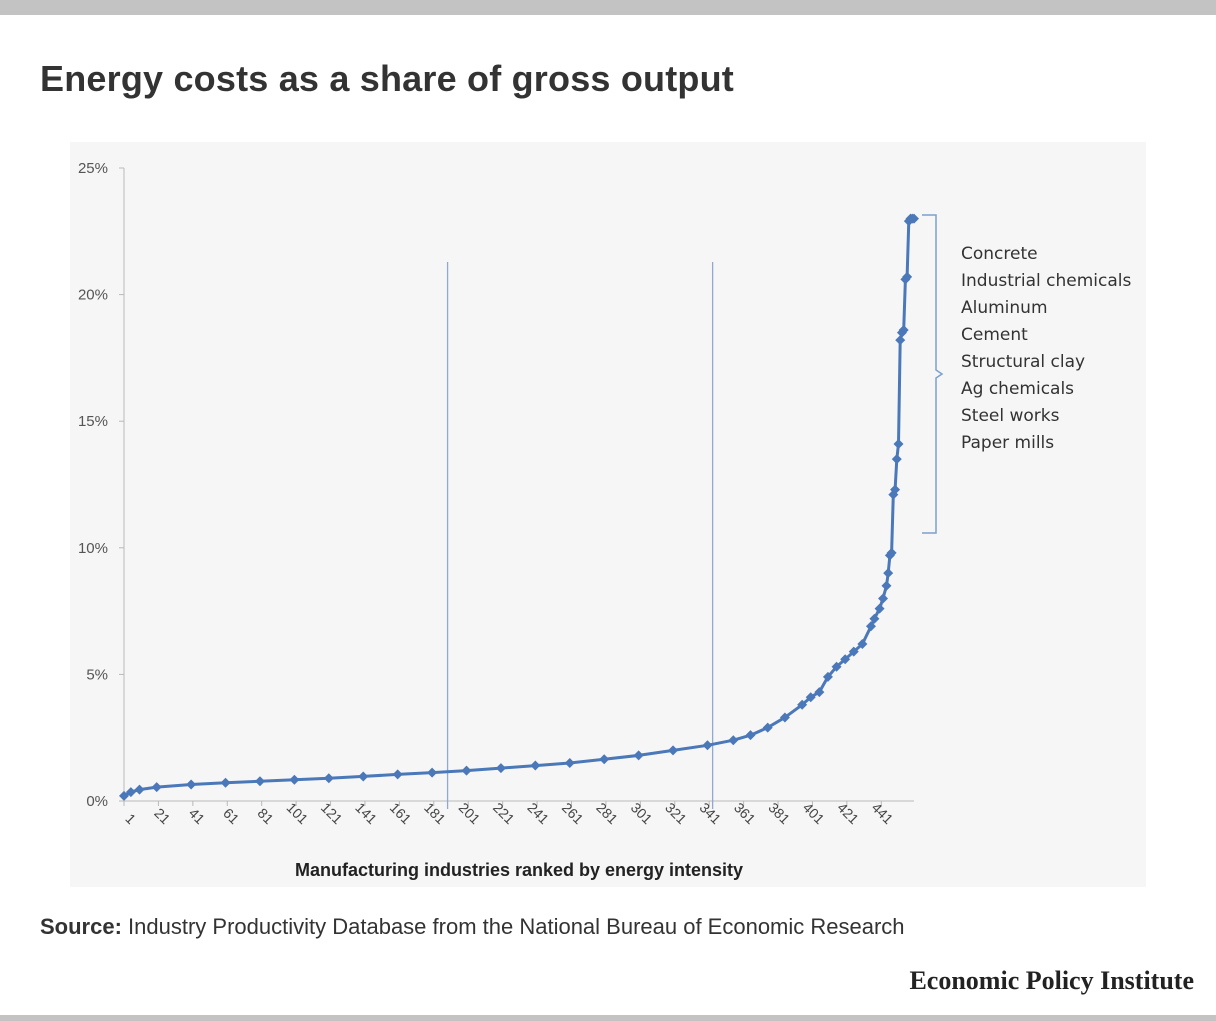 Image resolution: width=1216 pixels, height=1021 pixels. I want to click on x-tick-label: 161, so click(401, 813).